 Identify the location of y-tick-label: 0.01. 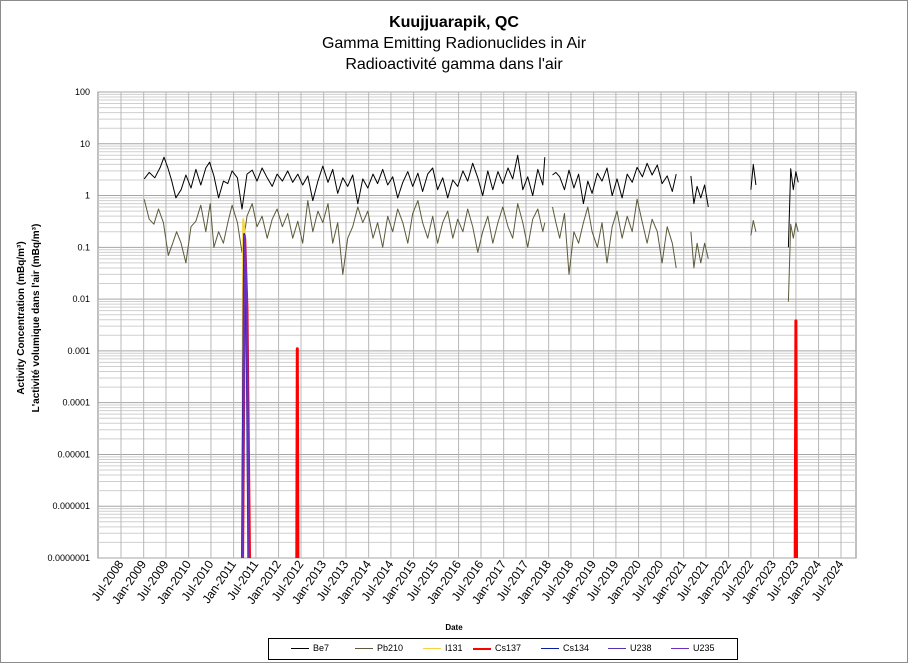
(81, 299).